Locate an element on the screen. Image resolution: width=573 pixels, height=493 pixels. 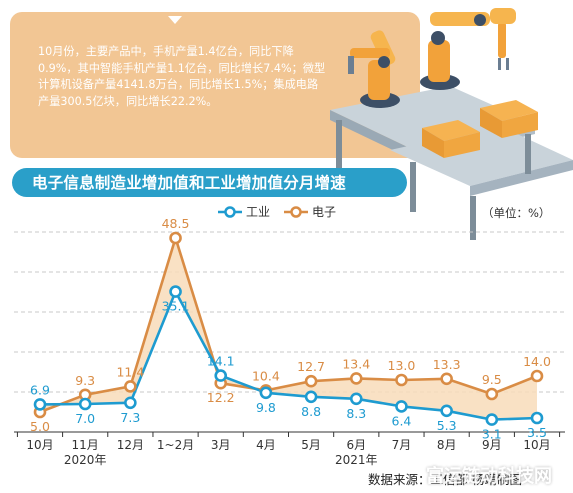
data-label-industry: 6.9 is located at coordinates (40, 389).